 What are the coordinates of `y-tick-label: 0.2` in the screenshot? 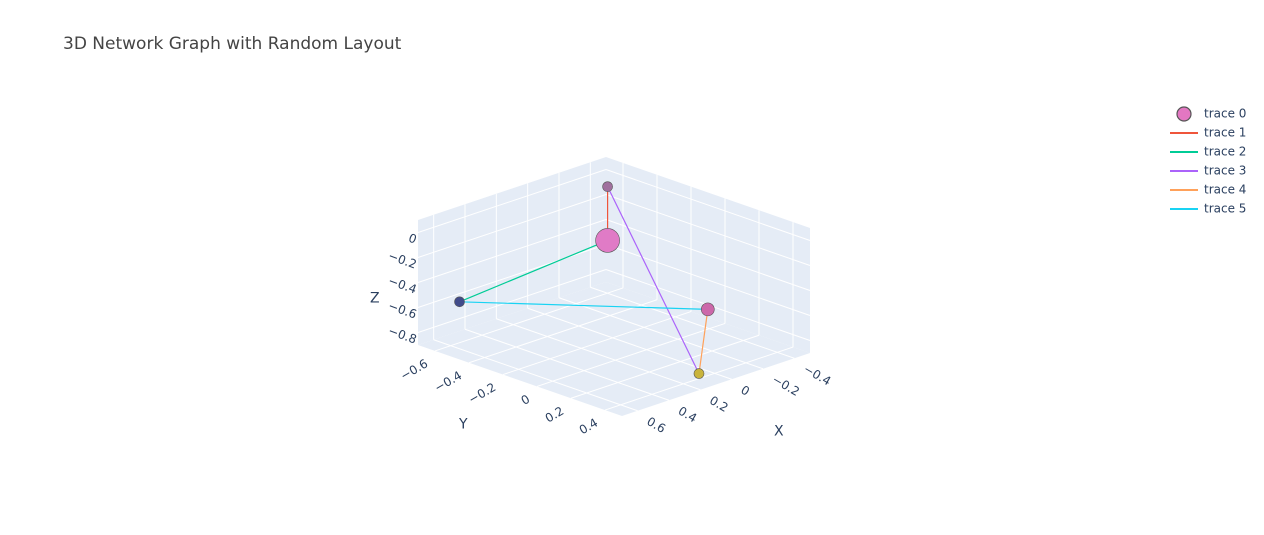 It's located at (555, 415).